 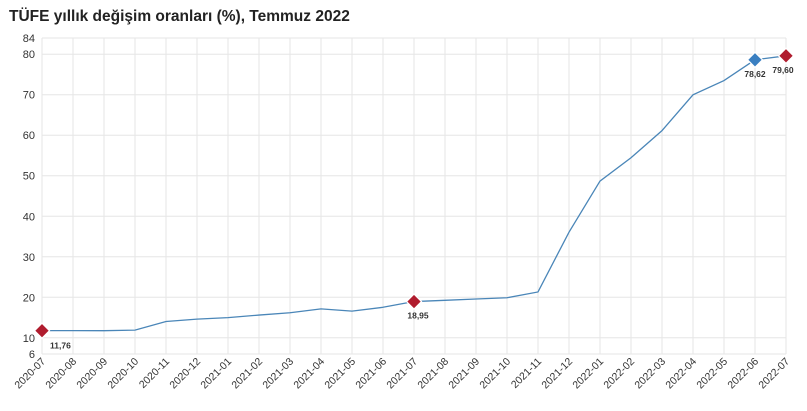 I want to click on x-tick-label: 2021-07, so click(x=402, y=374).